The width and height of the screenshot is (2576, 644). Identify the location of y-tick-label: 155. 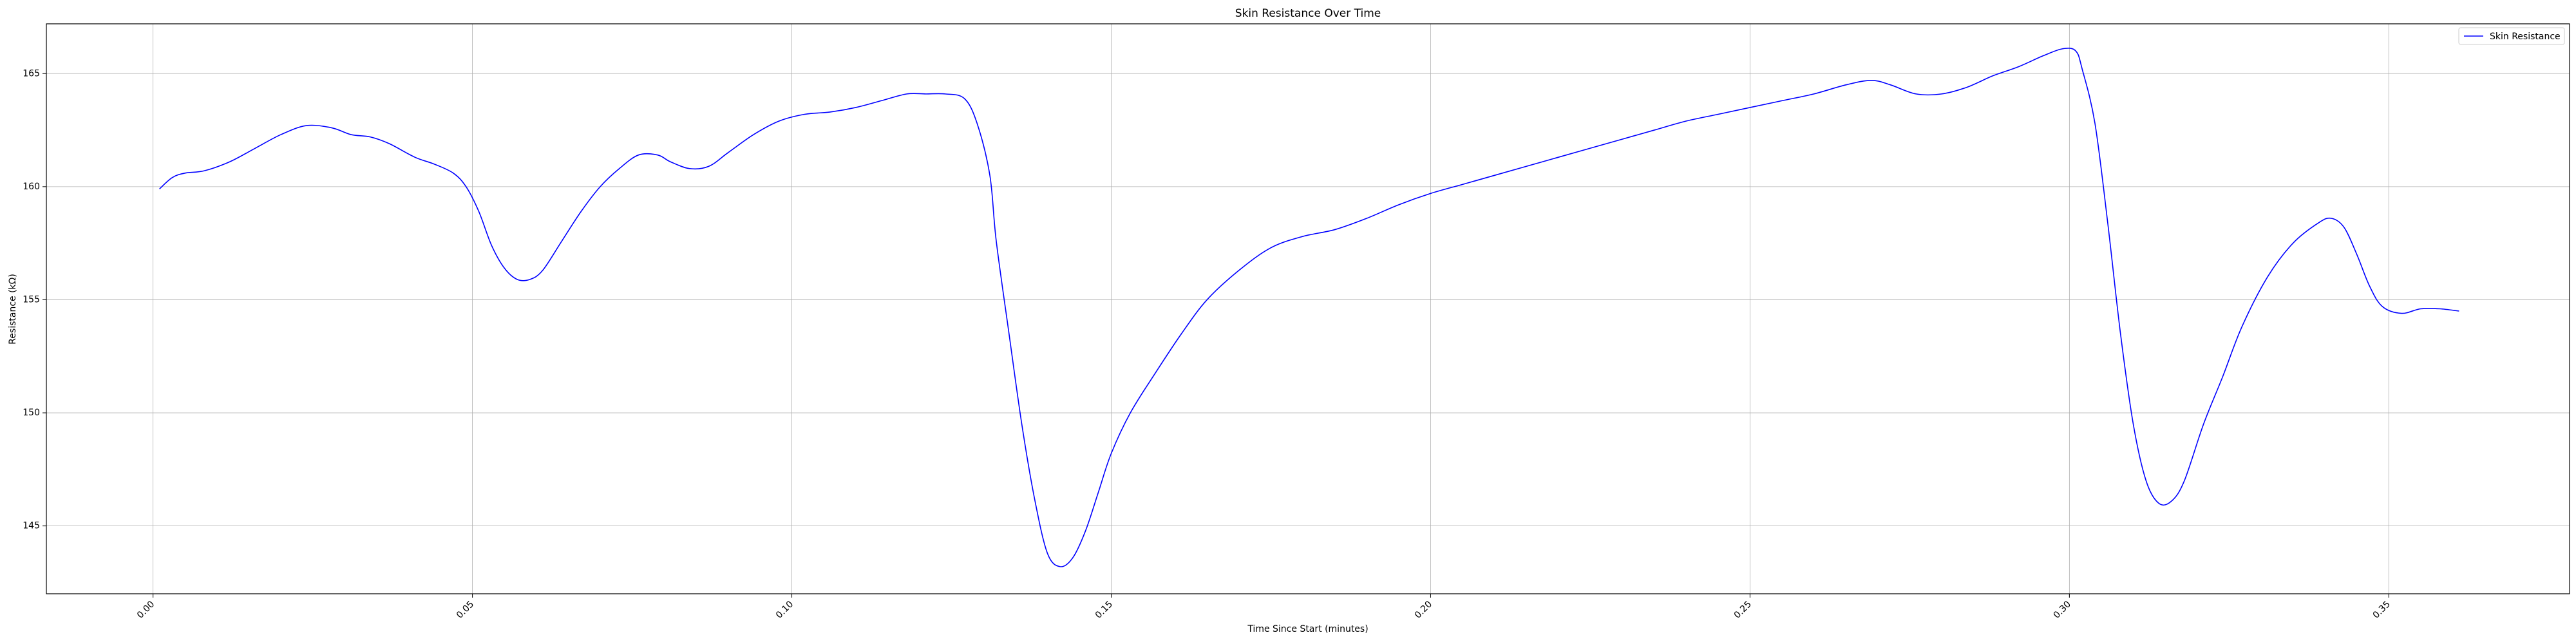
(32, 299).